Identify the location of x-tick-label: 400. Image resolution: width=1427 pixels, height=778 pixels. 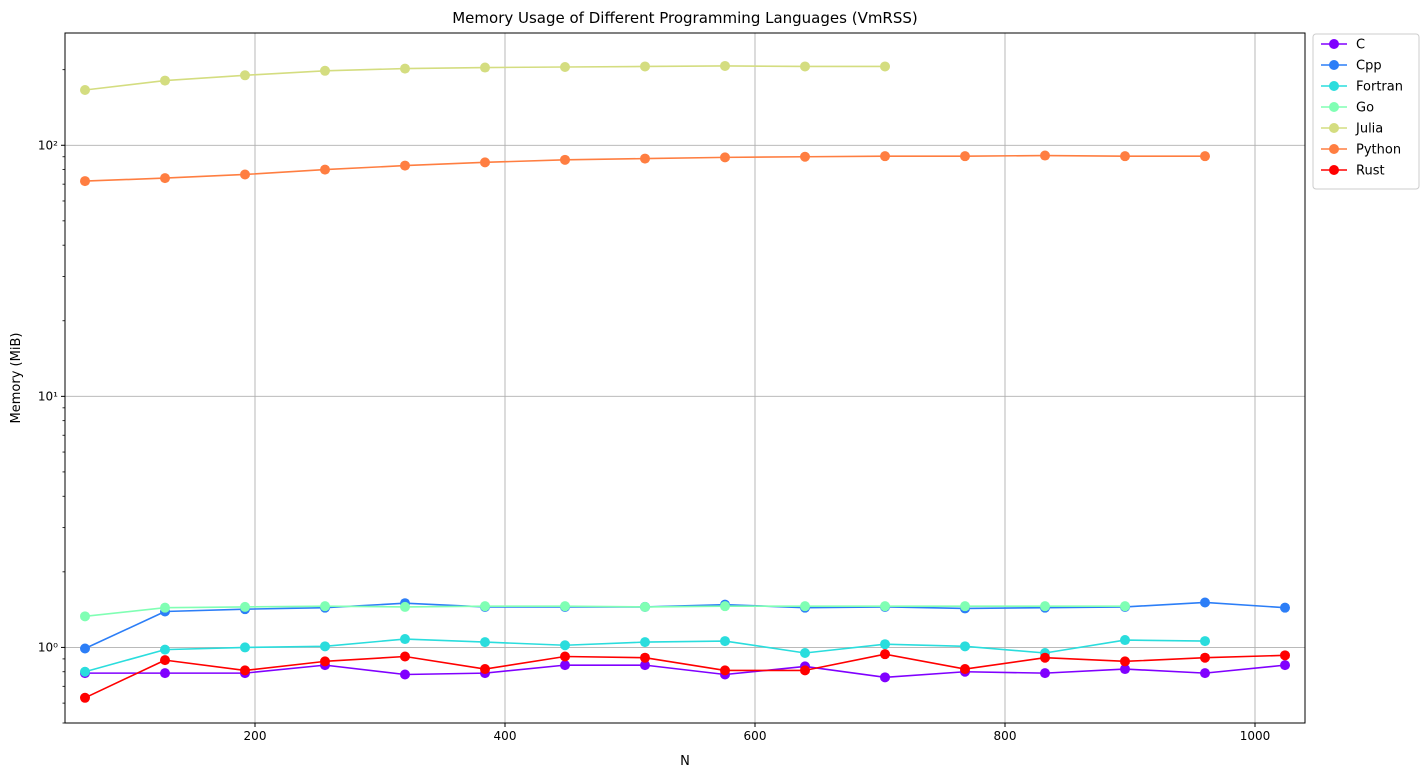
(505, 736).